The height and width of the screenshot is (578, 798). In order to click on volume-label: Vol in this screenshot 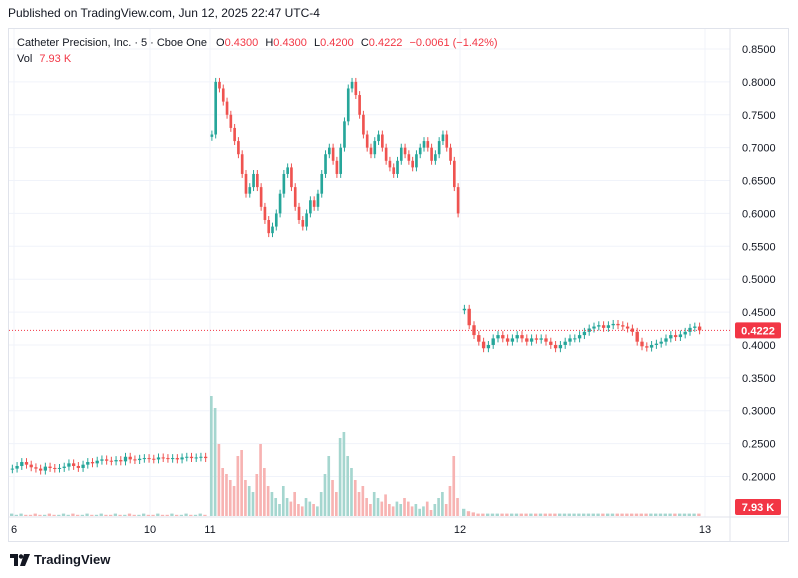, I will do `click(25, 59)`.